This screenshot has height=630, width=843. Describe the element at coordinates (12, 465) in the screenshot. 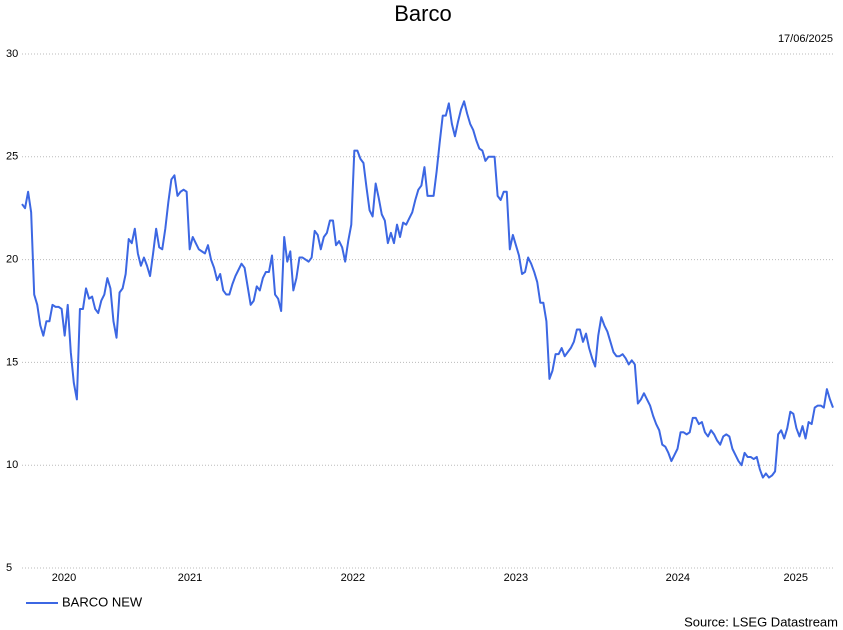

I see `y-tick-label: 10` at that location.